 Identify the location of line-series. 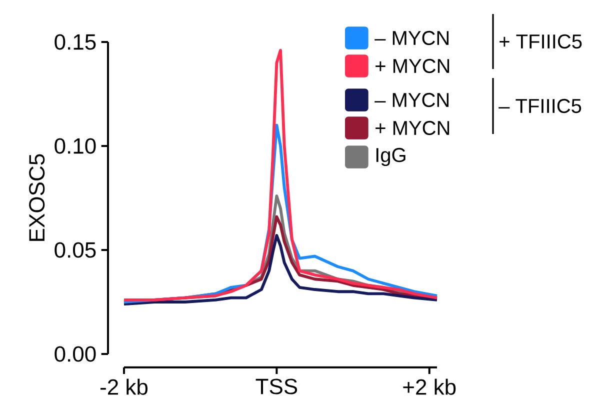
(280, 270).